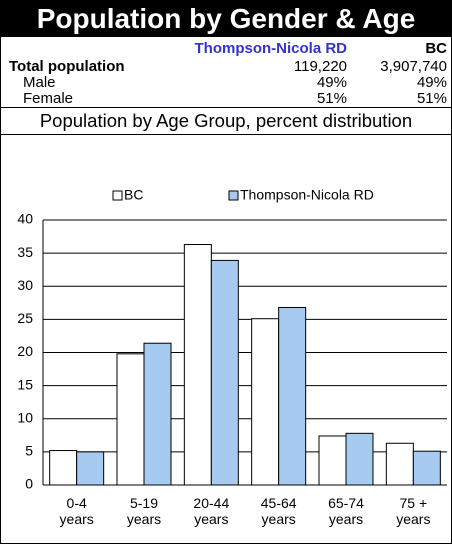 This screenshot has width=452, height=544. Describe the element at coordinates (228, 83) in the screenshot. I see `table-row: Male 49% 49%` at that location.